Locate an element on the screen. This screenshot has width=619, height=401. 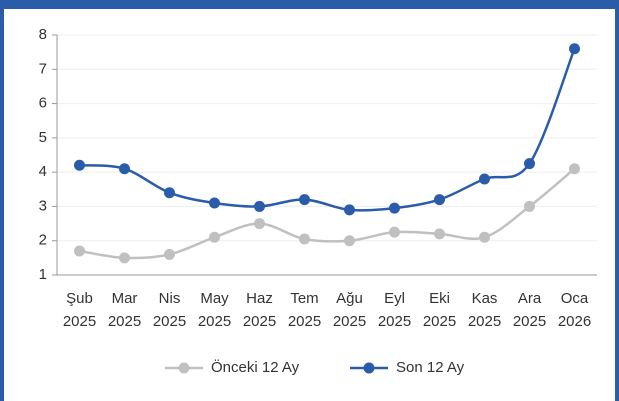
x-tick-label: Mar 2025 is located at coordinates (124, 310).